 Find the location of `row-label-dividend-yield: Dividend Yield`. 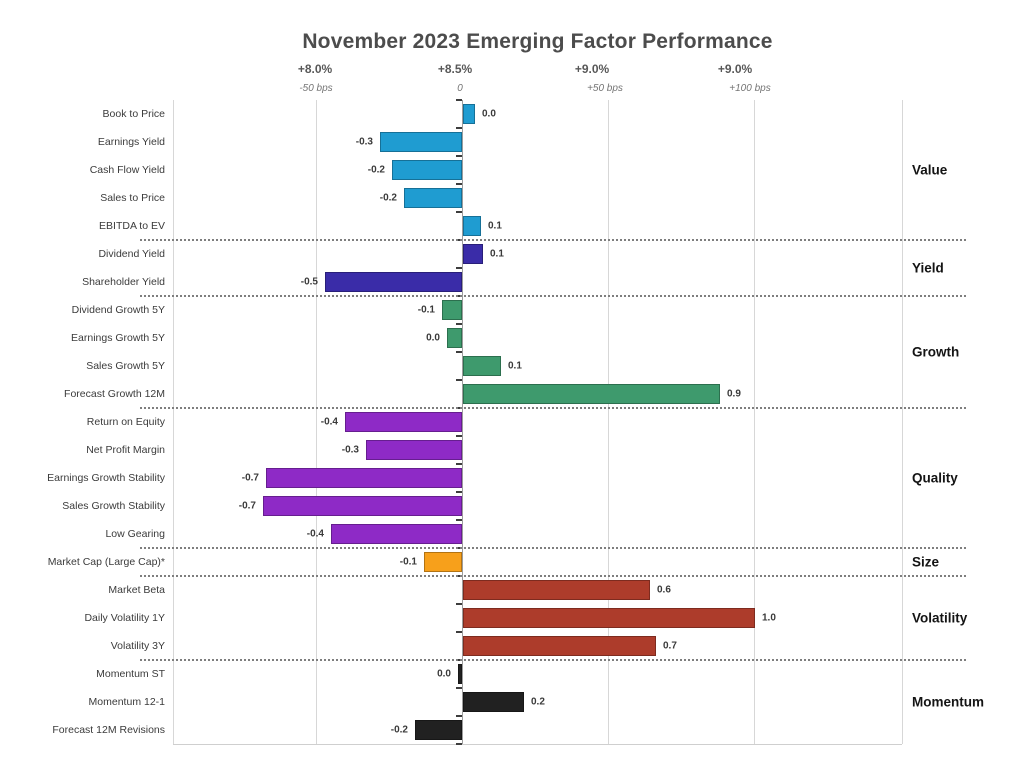

row-label-dividend-yield: Dividend Yield is located at coordinates (131, 254).